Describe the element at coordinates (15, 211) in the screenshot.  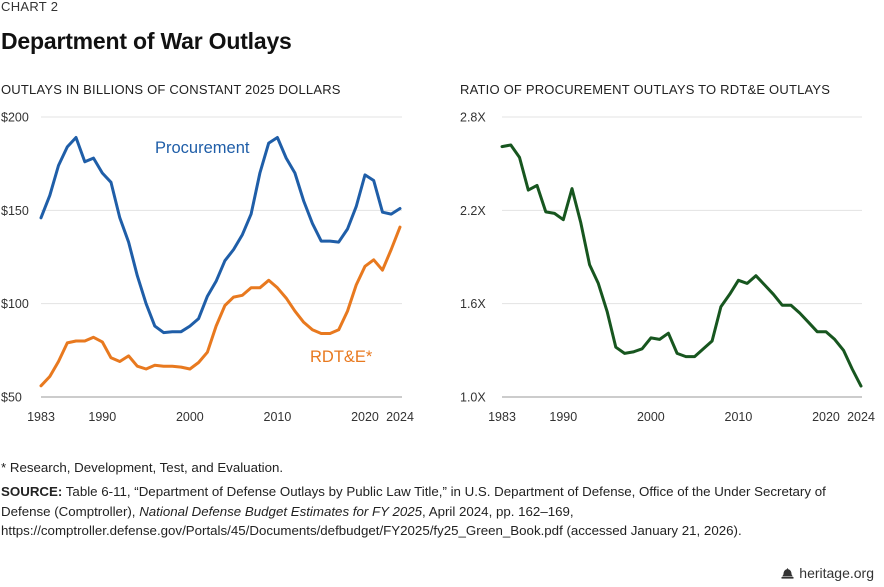
I see `y-tick-label: $150` at that location.